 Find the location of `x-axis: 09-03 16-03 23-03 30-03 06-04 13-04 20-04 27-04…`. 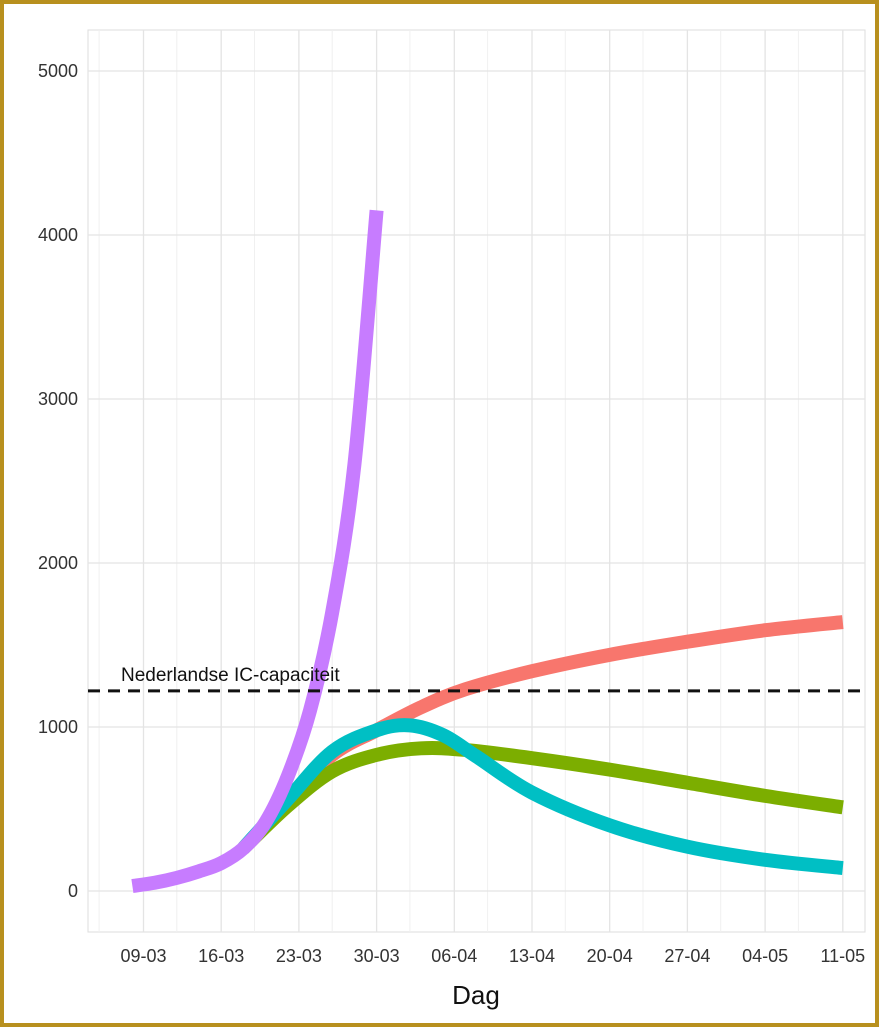

x-axis: 09-03 16-03 23-03 30-03 06-04 13-04 20-04 27-04… is located at coordinates (492, 956).